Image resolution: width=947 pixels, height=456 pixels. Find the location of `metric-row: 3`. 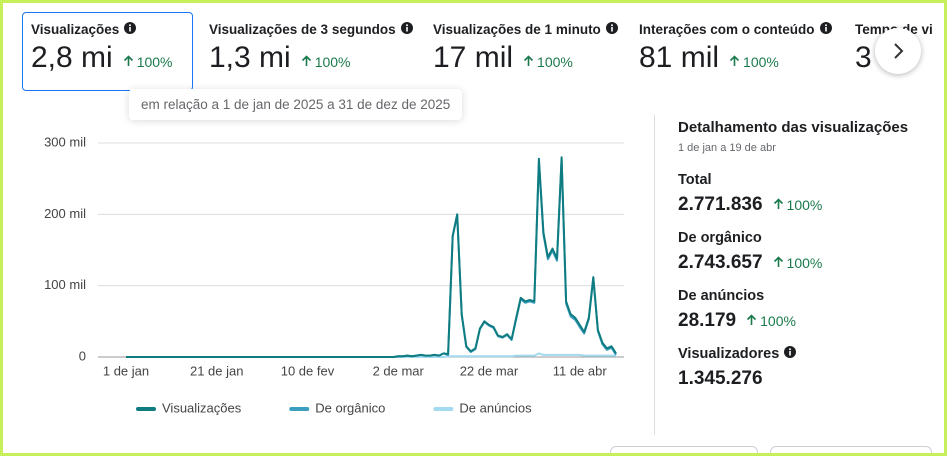

metric-row: 3 is located at coordinates (894, 58).